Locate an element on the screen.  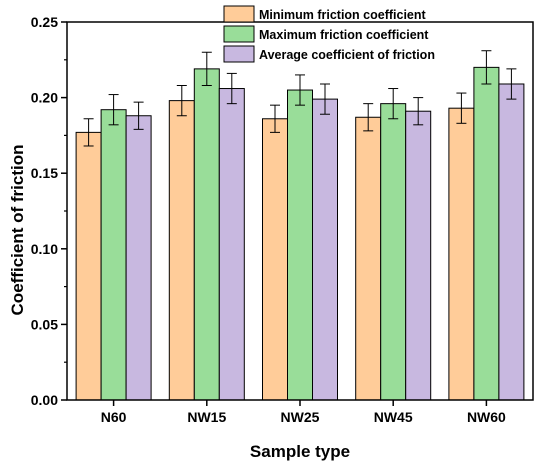
x-tick-label-nw60: NW60 is located at coordinates (486, 417).